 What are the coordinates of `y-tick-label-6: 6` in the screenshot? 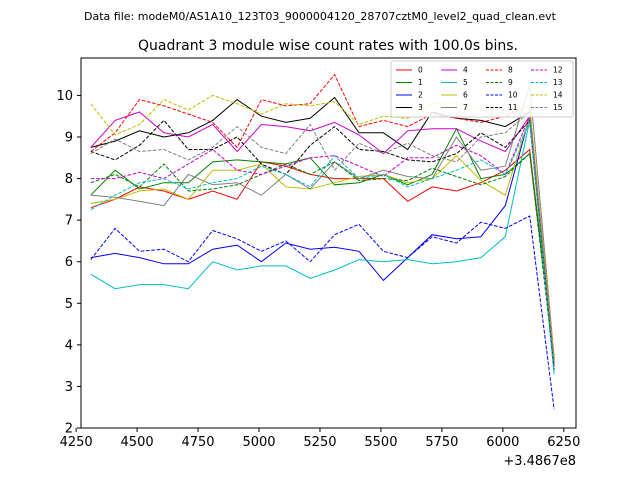 It's located at (69, 262).